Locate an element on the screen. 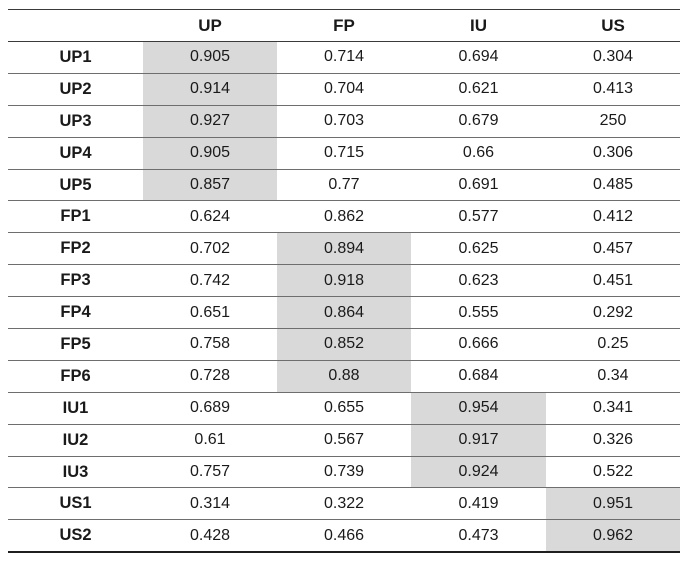  table-row: FP4 0.651 0.864 0.555 0.292 is located at coordinates (344, 313).